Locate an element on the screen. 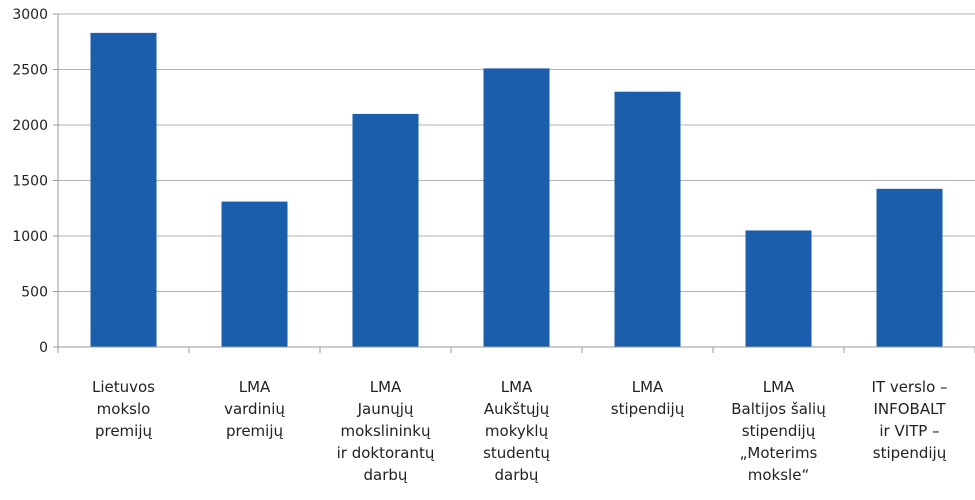 Image resolution: width=975 pixels, height=500 pixels. y-tick-label: 1500 is located at coordinates (30, 182).